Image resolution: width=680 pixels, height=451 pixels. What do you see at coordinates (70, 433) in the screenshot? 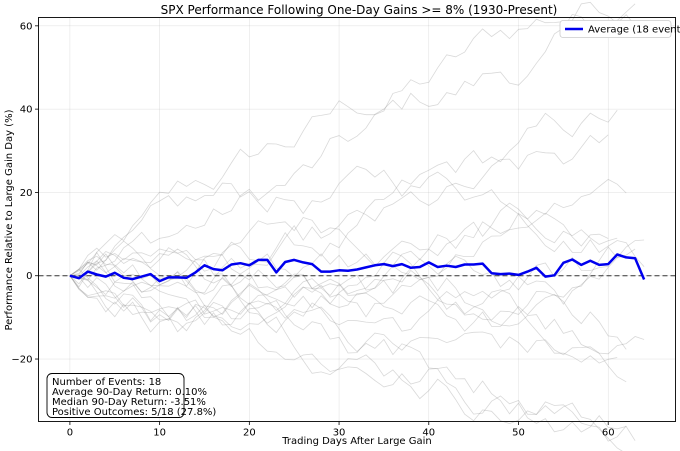
I see `x-tick-label: 0` at bounding box center [70, 433].